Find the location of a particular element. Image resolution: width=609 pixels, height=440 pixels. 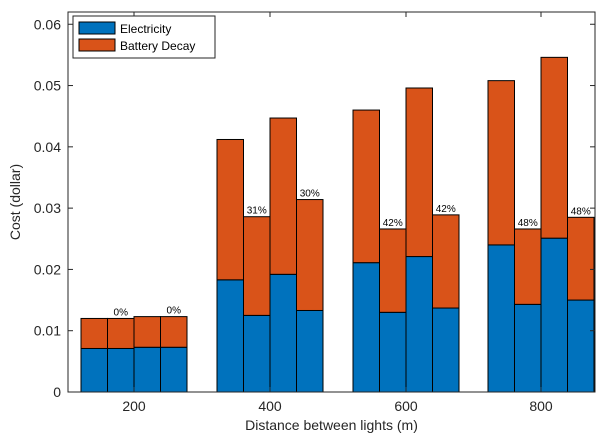

y-tick-label: 0.04 is located at coordinates (47, 147).